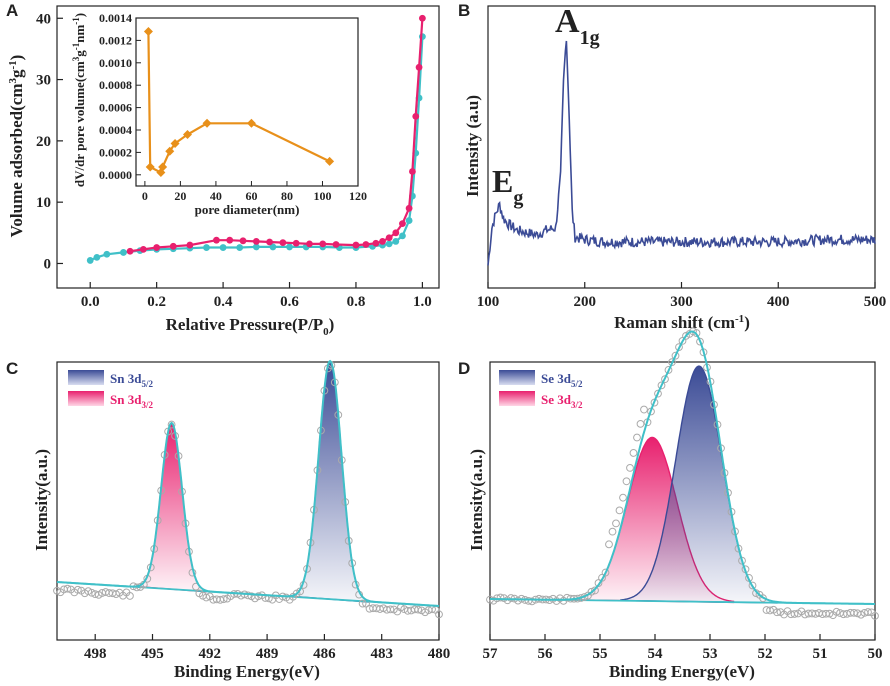 This screenshot has height=686, width=890. Describe the element at coordinates (43, 19) in the screenshot. I see `a-y-tick-label: 40` at that location.